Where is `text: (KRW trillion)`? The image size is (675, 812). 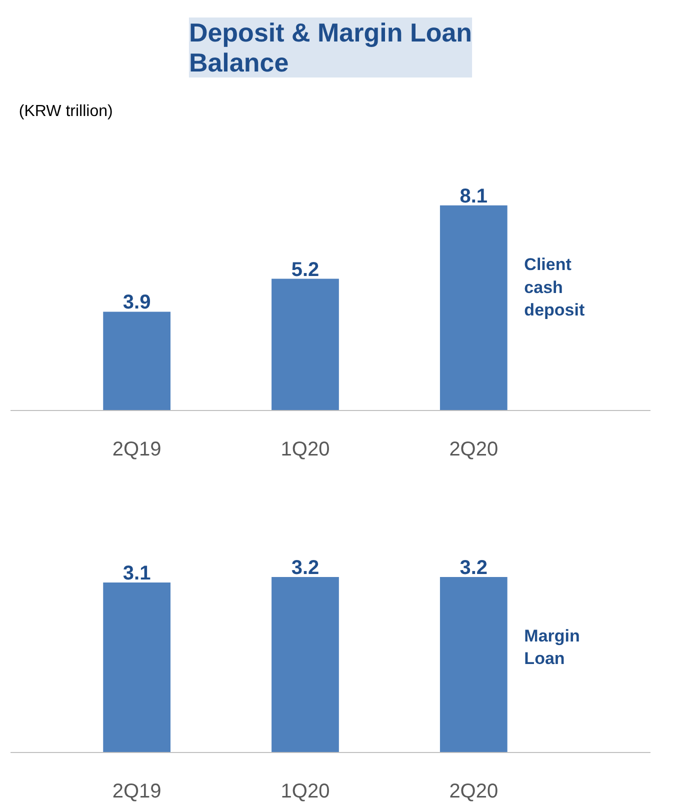
text: (KRW trillion) is located at coordinates (65, 111).